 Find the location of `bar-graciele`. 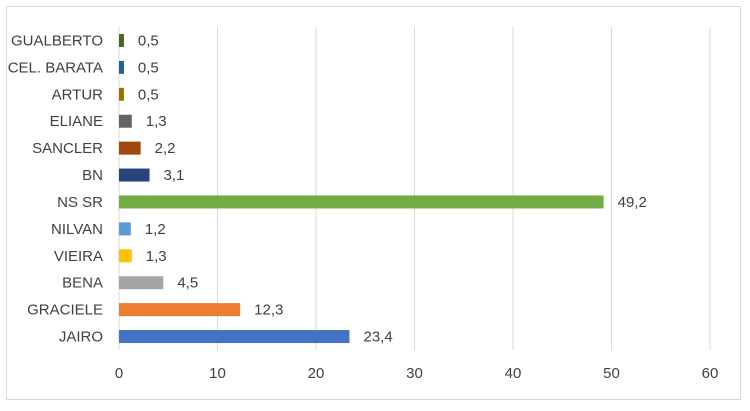

bar-graciele is located at coordinates (180, 310).